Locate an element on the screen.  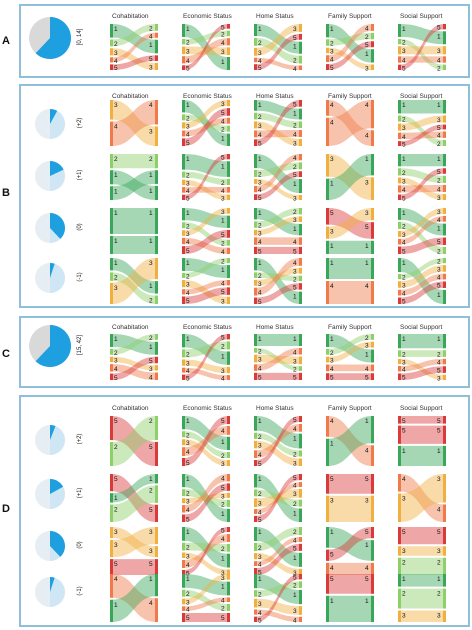
header-a-cohabitation: Cohabitation is located at coordinates (130, 16).